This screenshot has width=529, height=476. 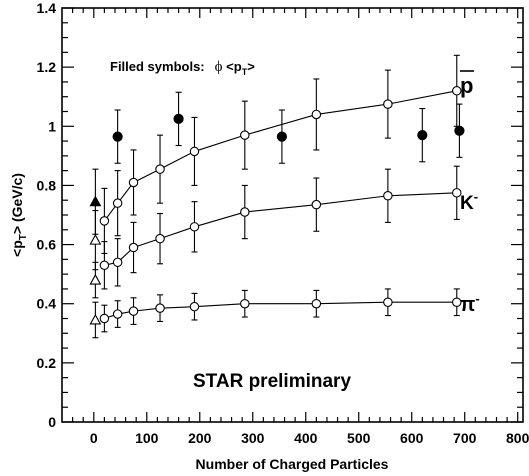 I want to click on x-tick-label: 500, so click(x=359, y=438).